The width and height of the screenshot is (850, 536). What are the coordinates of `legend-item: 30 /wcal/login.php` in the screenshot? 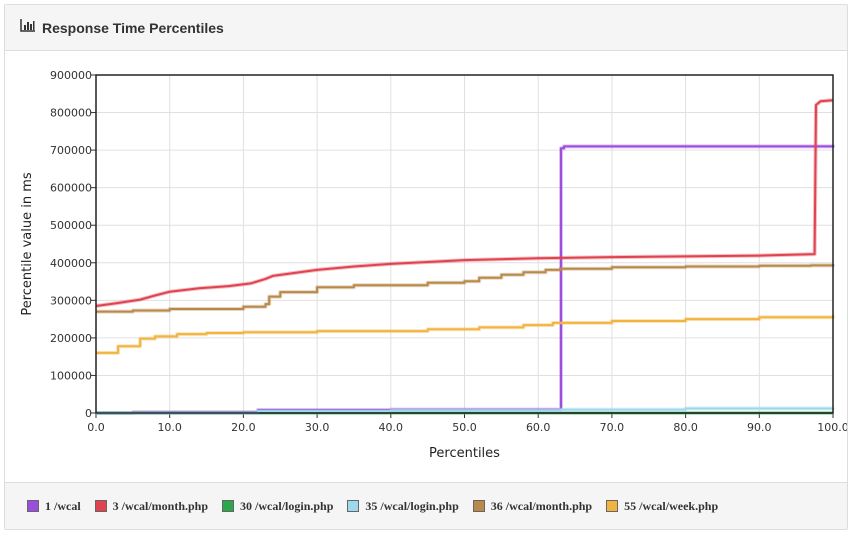 It's located at (277, 506).